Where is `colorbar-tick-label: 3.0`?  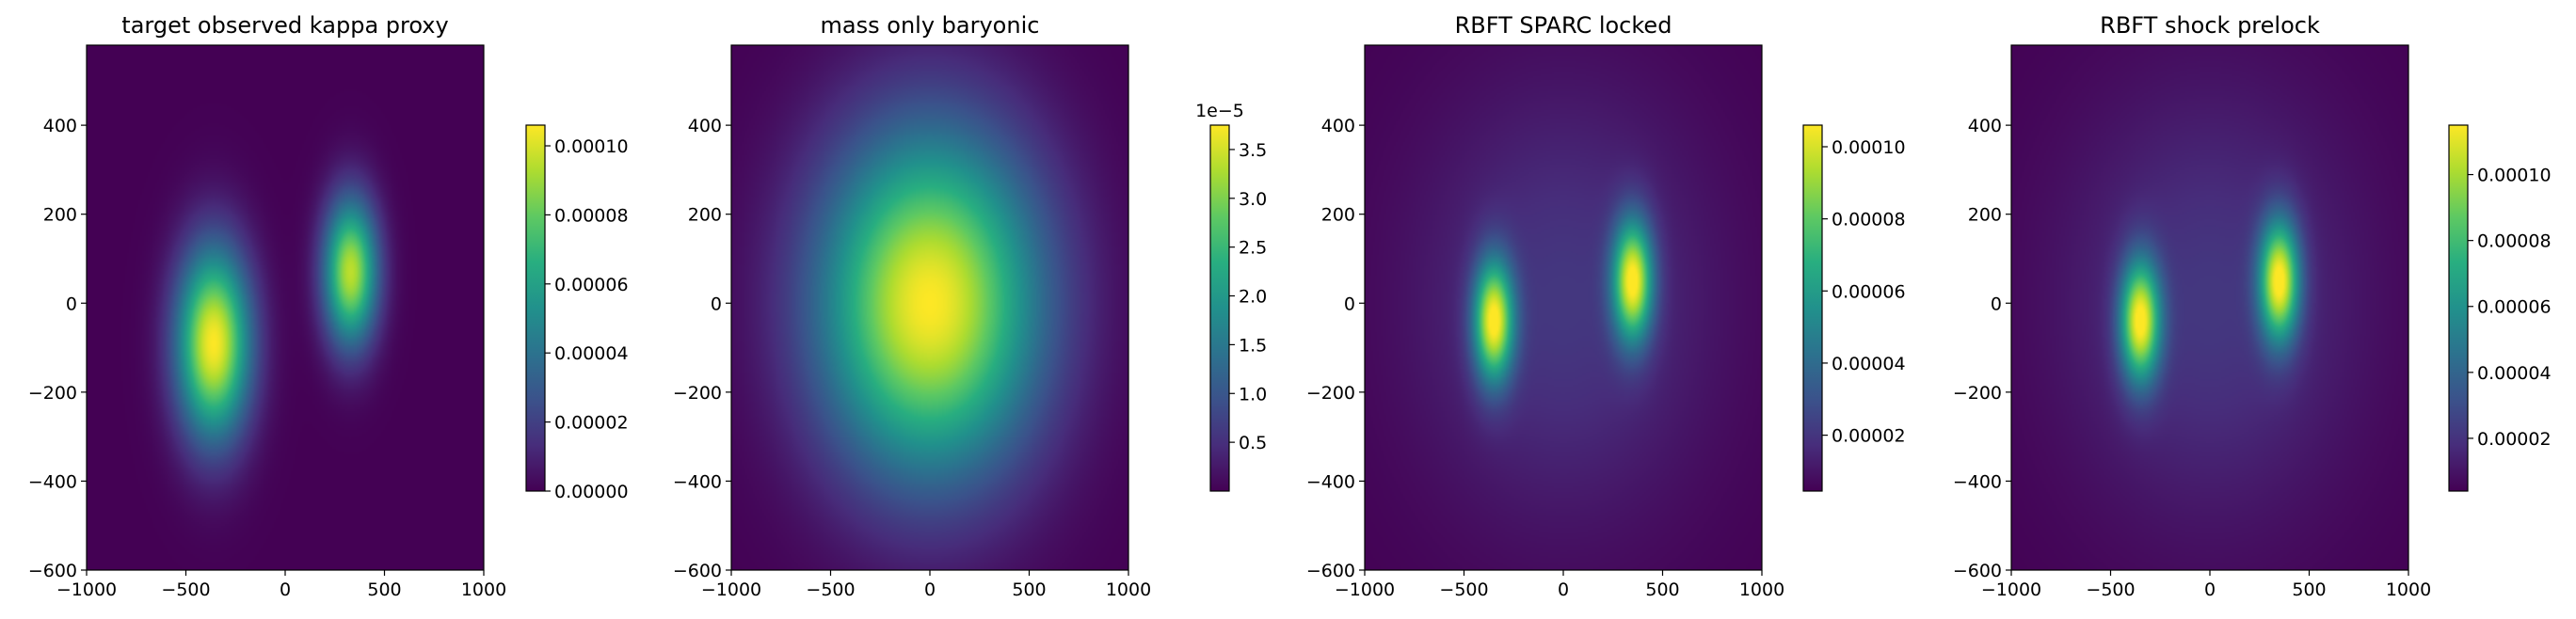
colorbar-tick-label: 3.0 is located at coordinates (1253, 200).